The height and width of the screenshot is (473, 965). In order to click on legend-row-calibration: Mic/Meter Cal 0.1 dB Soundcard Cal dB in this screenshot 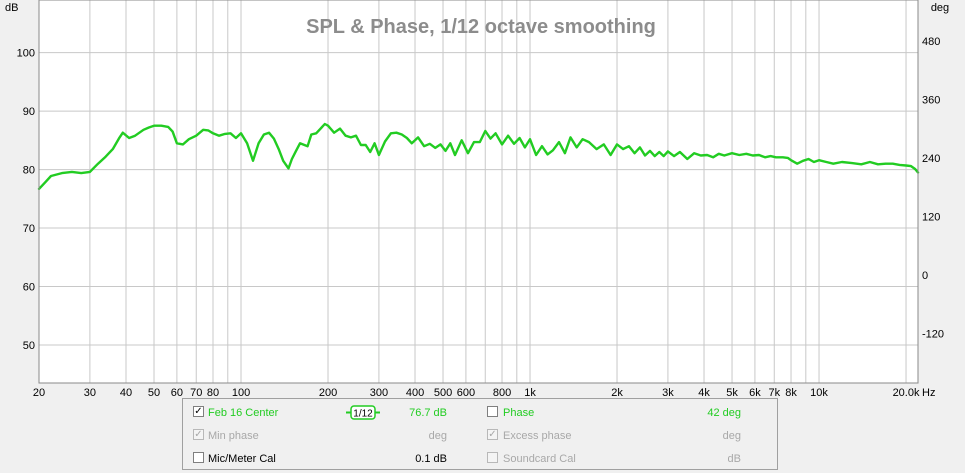, I will do `click(480, 458)`.